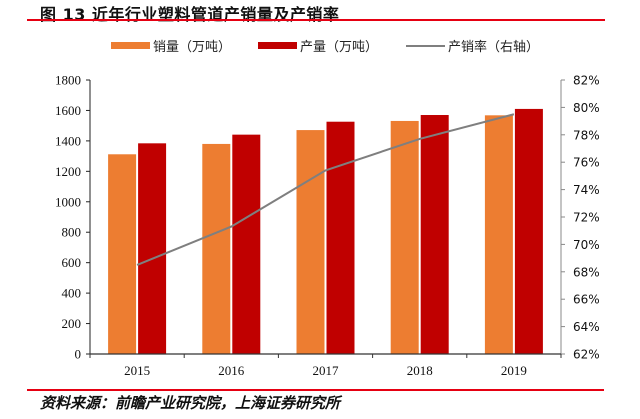 The height and width of the screenshot is (419, 640). I want to click on right-tick-label: 68%, so click(586, 272).